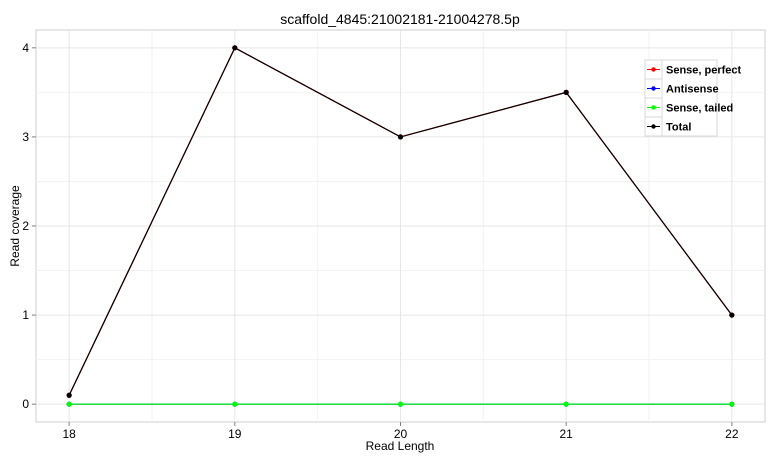 The width and height of the screenshot is (780, 465). I want to click on y-tick-label: 1, so click(25, 315).